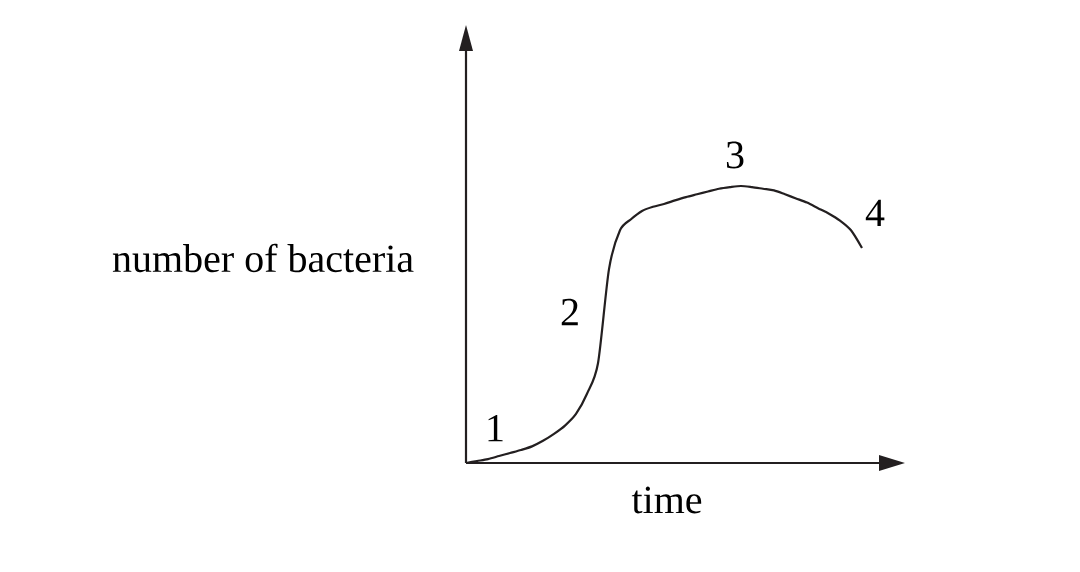 This screenshot has width=1080, height=572. I want to click on annotation: 2, so click(569, 312).